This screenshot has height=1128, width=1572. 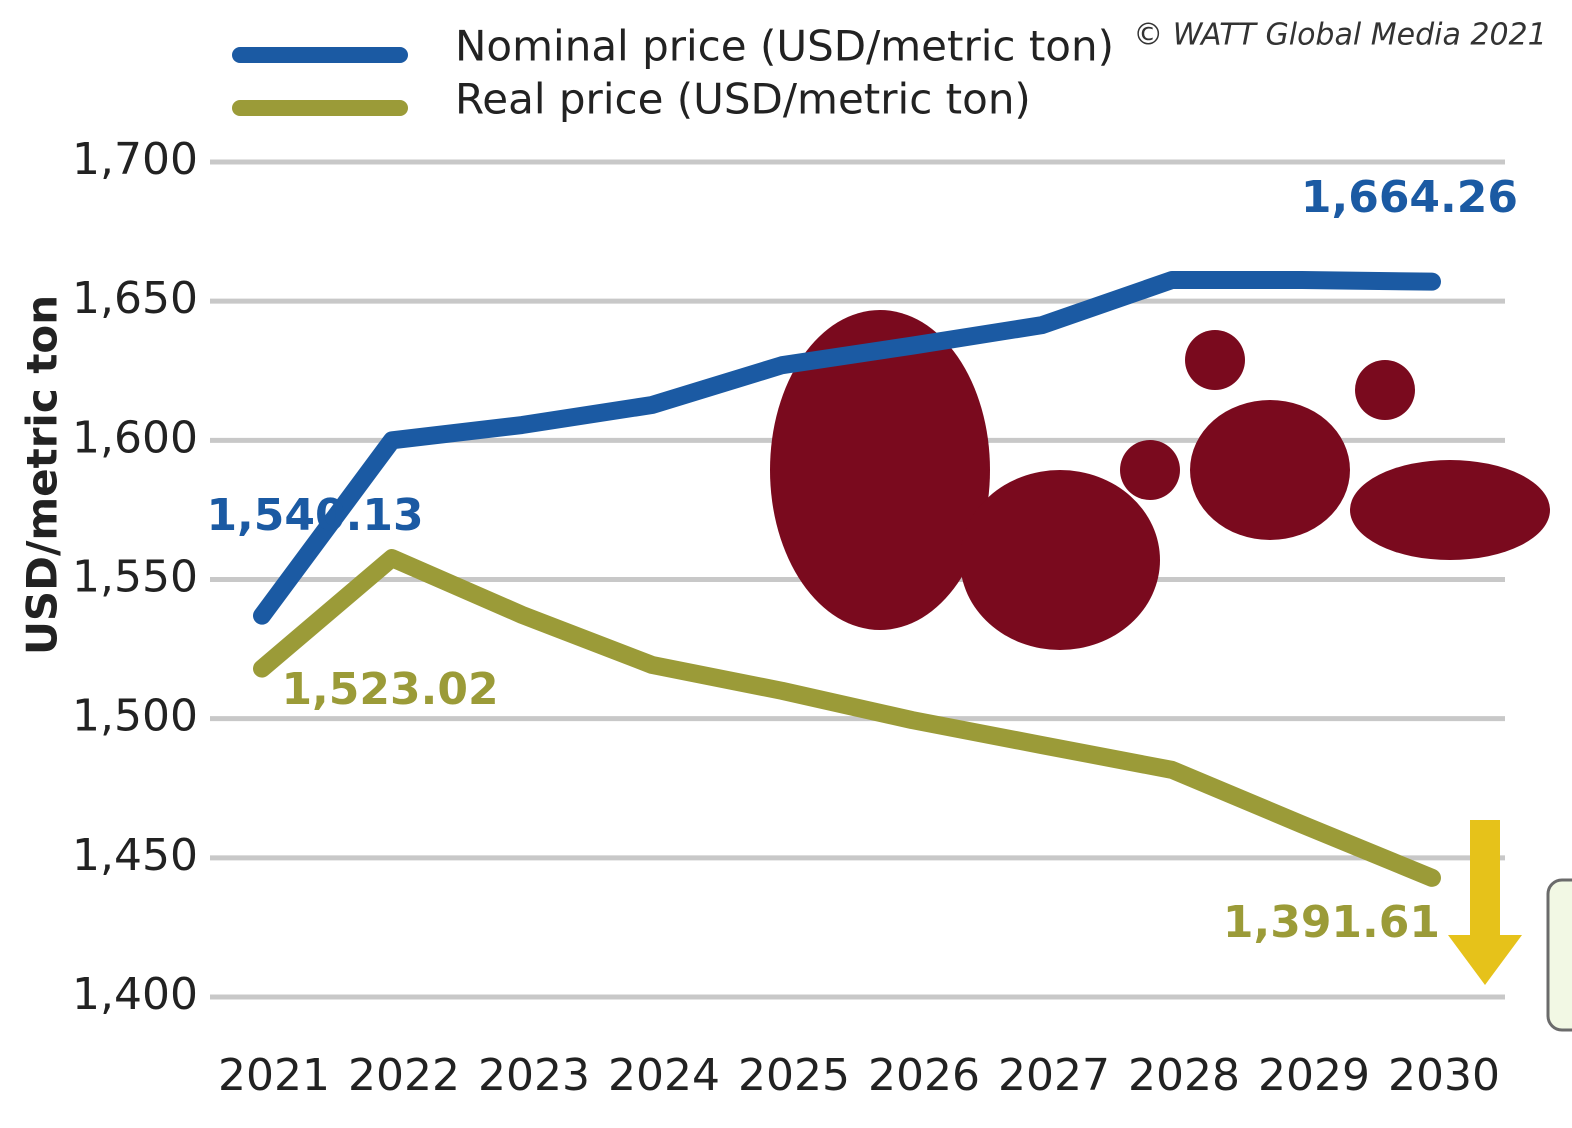 What do you see at coordinates (135, 437) in the screenshot?
I see `y-tick-label: 1,600` at bounding box center [135, 437].